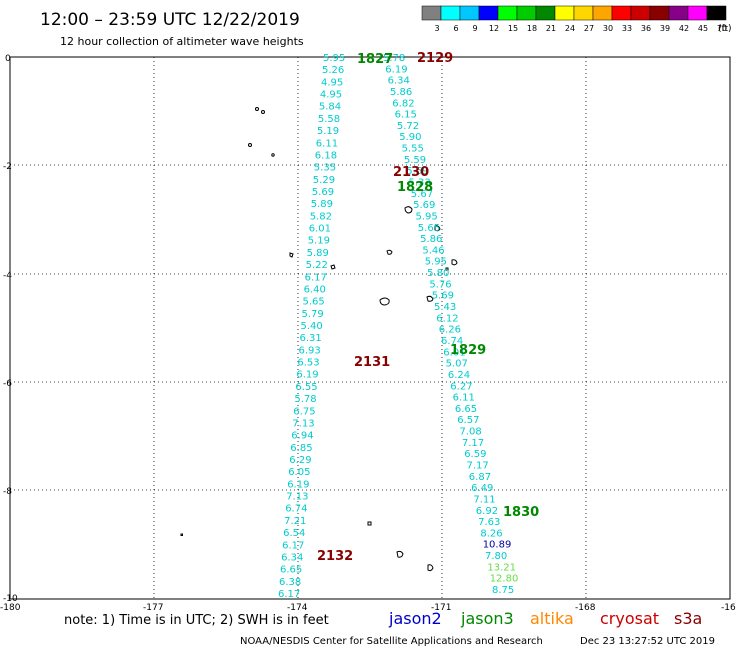 This screenshot has width=740, height=650. I want to click on pass-label: 2130, so click(411, 172).